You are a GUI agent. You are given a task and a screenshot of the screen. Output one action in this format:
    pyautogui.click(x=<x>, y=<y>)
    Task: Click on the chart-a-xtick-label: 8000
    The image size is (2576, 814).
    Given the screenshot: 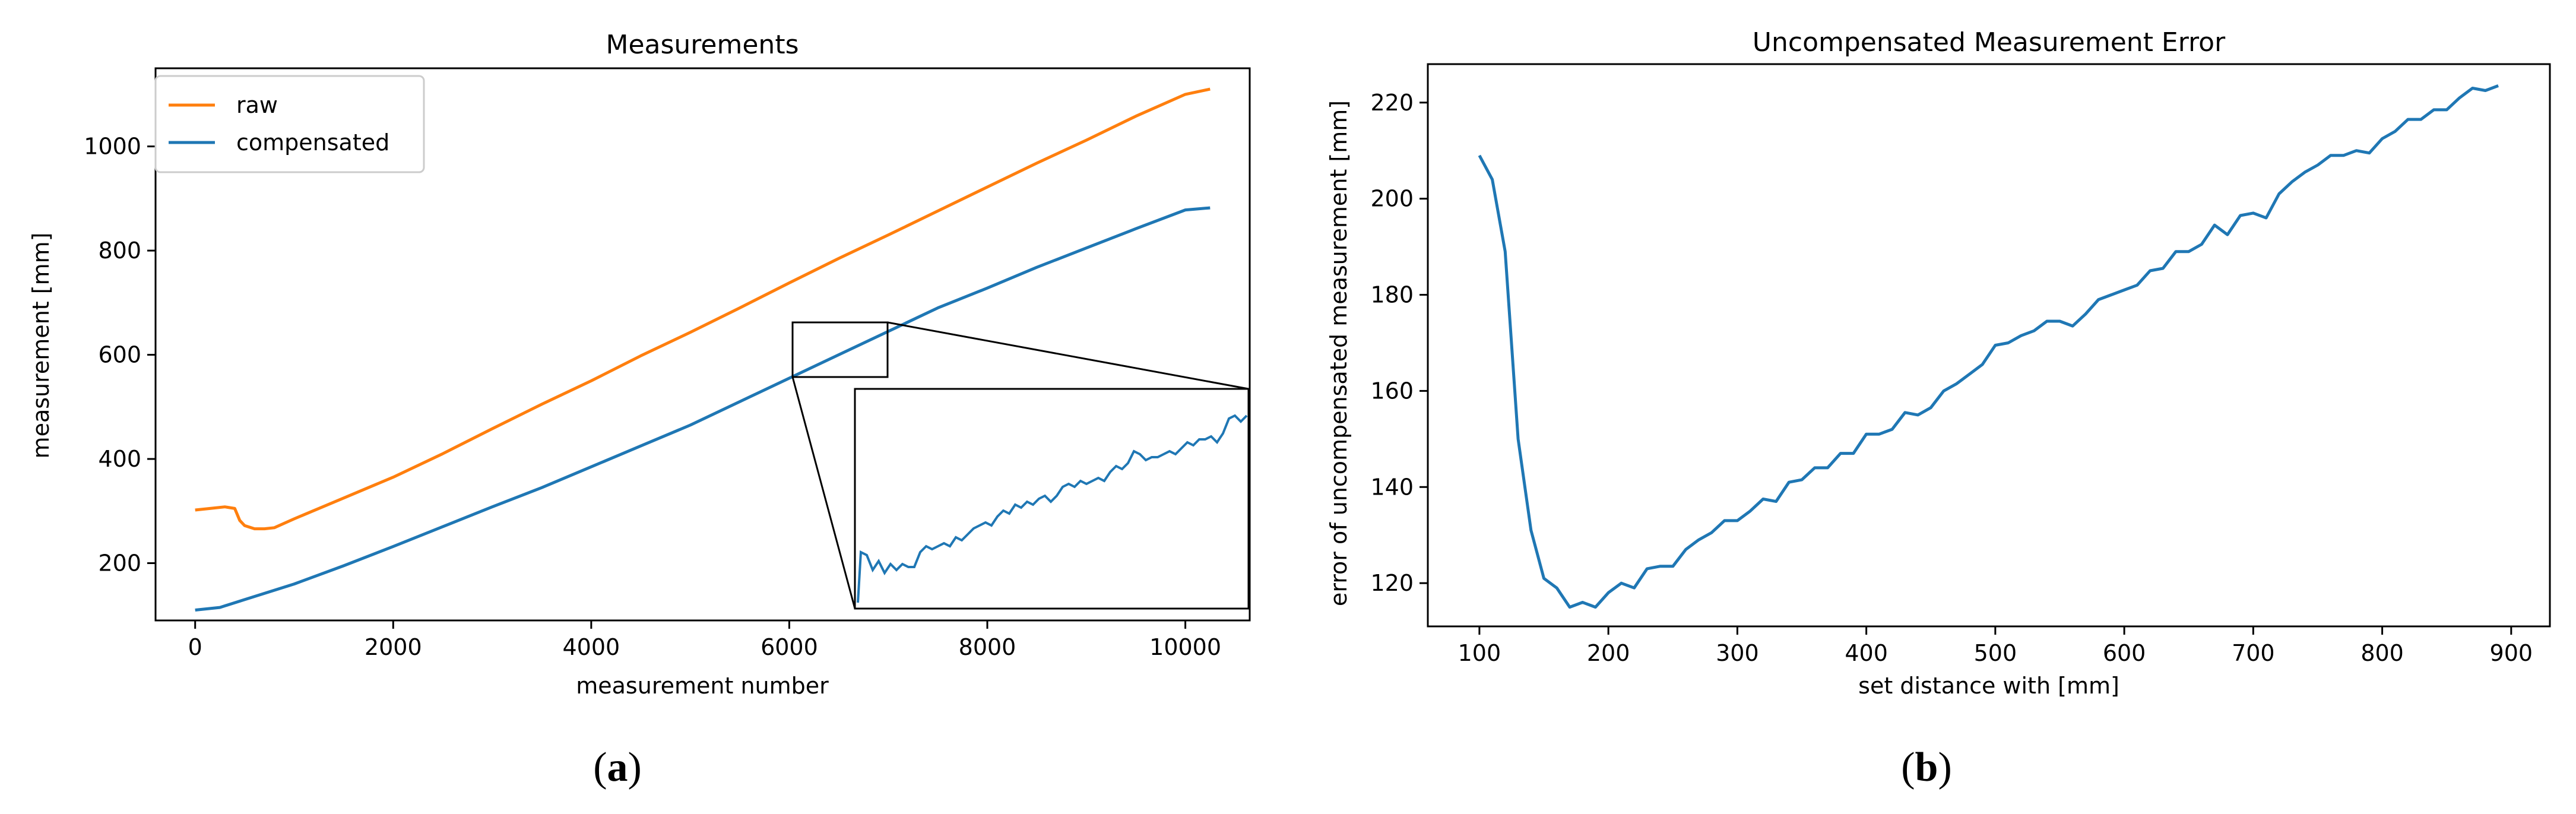 What is the action you would take?
    pyautogui.click(x=988, y=647)
    